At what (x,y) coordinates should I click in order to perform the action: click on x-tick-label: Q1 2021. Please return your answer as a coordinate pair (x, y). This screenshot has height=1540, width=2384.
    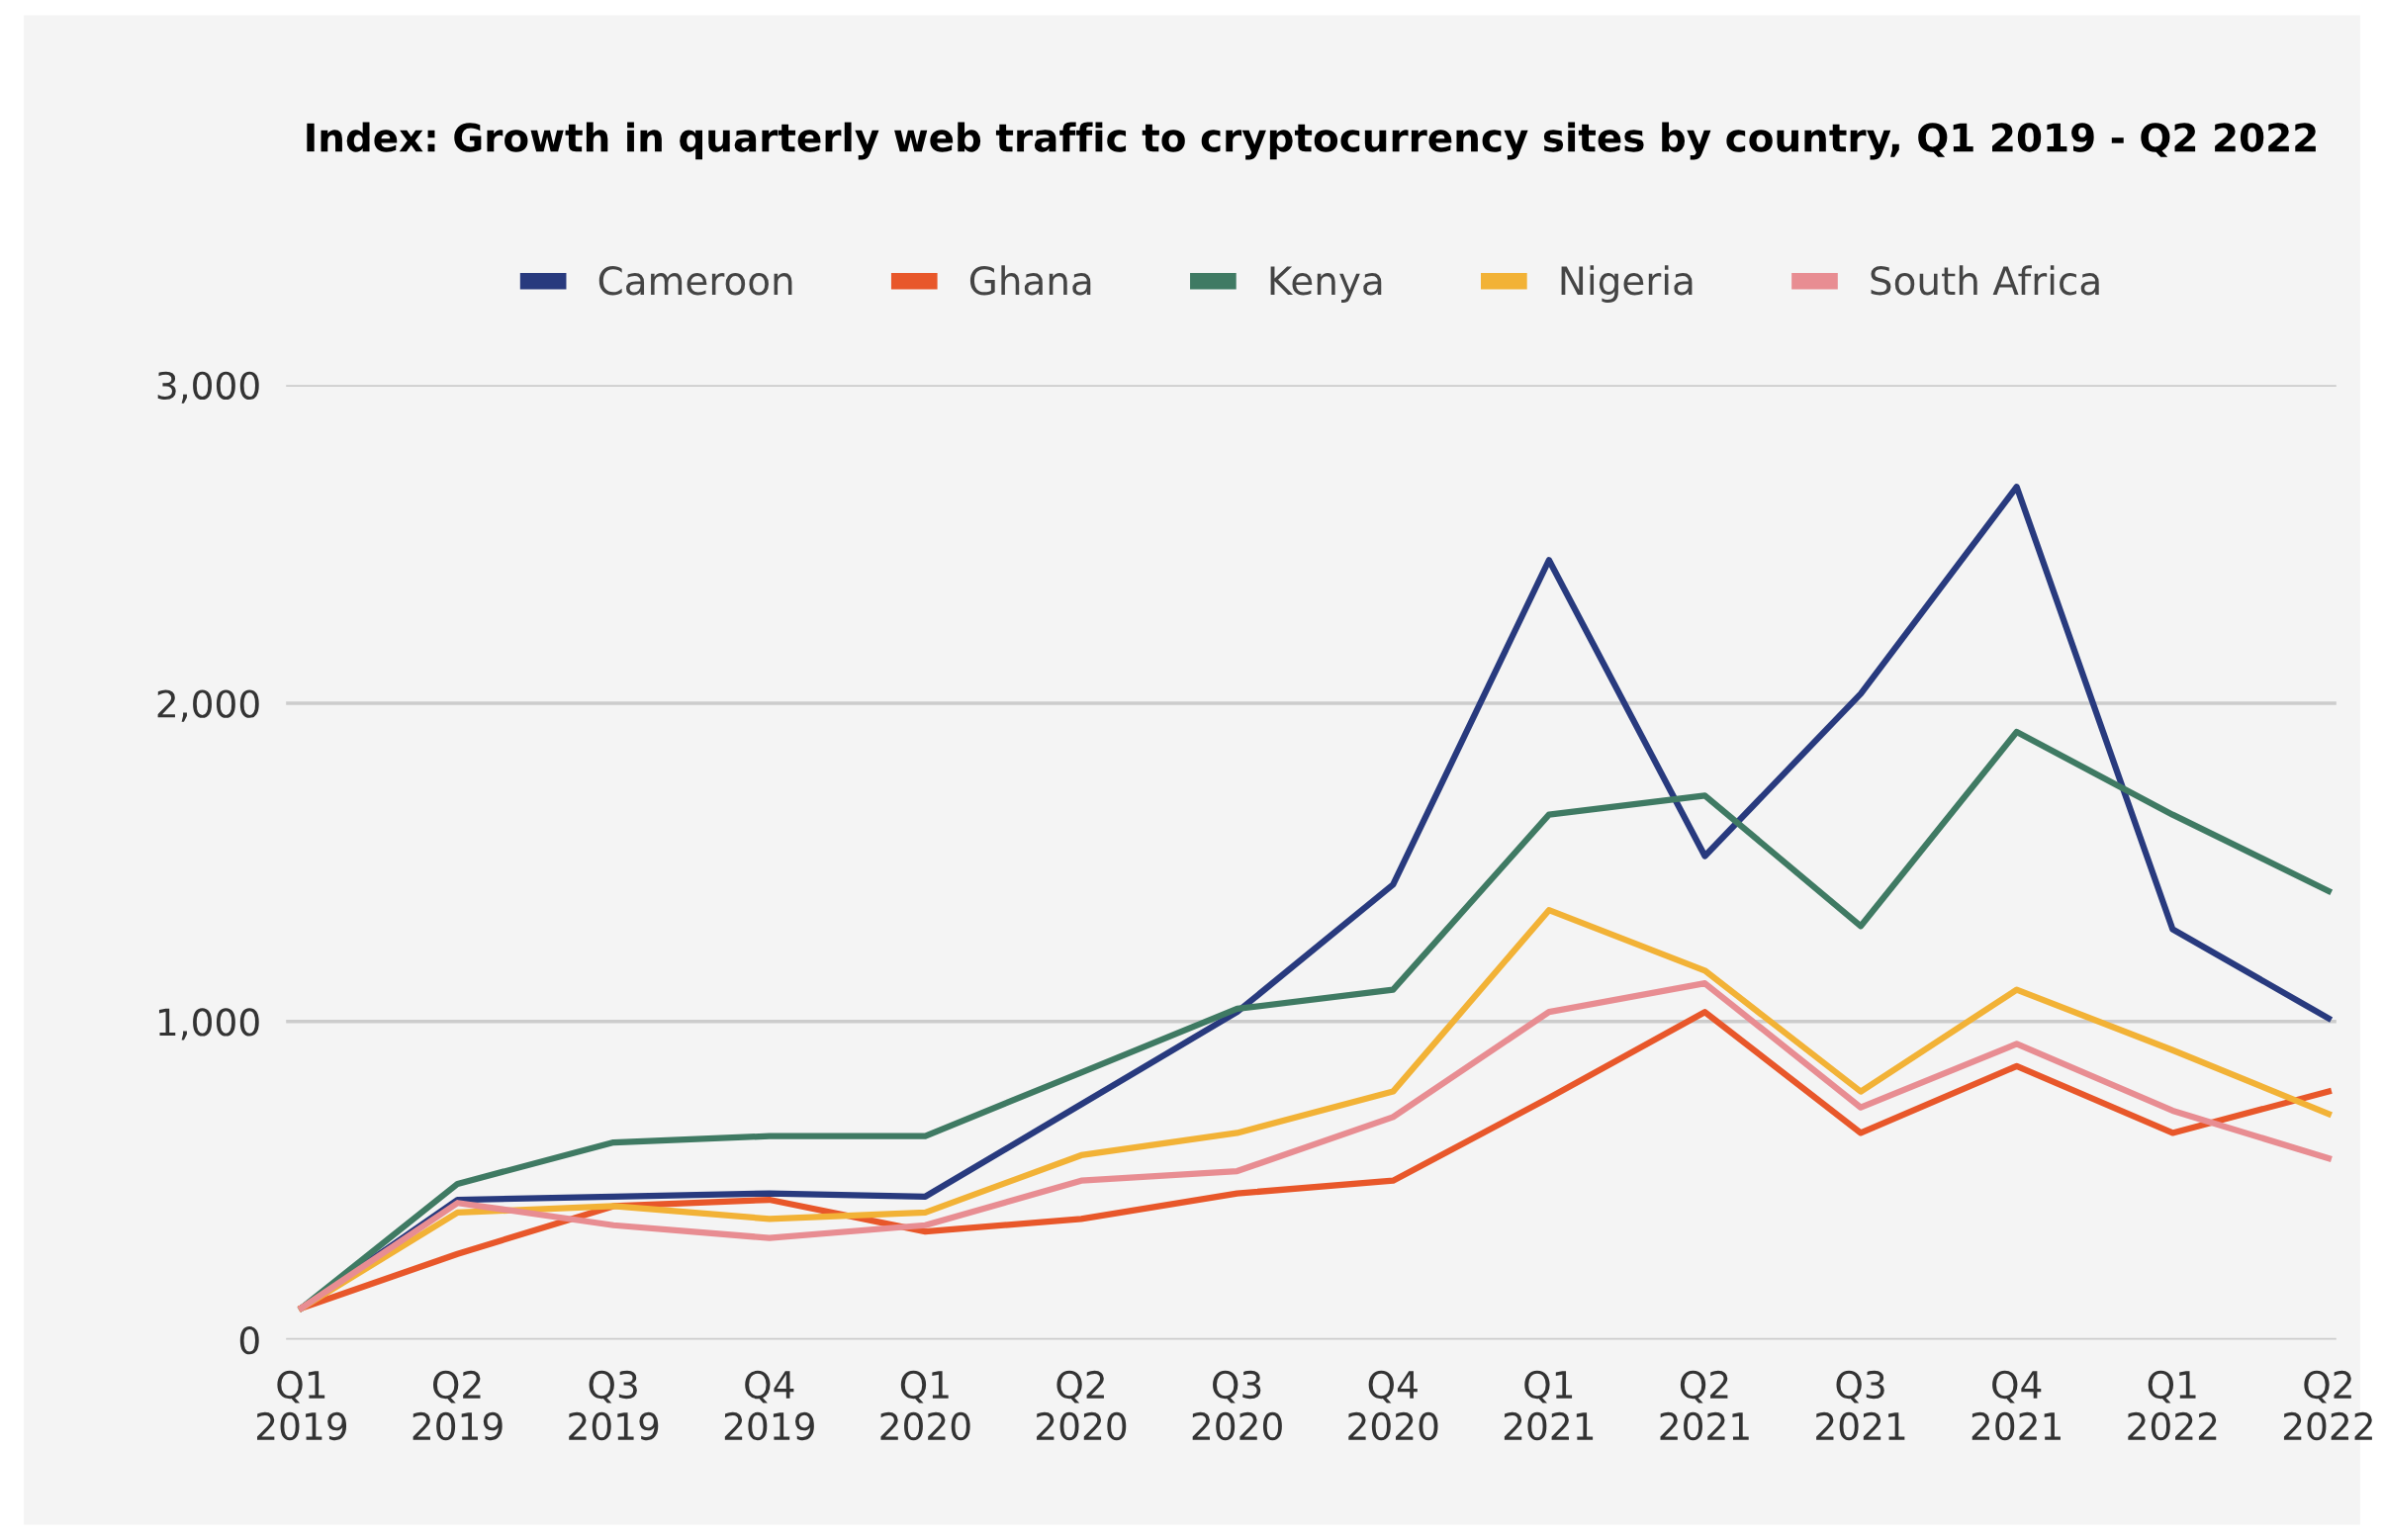
    Looking at the image, I should click on (1549, 1405).